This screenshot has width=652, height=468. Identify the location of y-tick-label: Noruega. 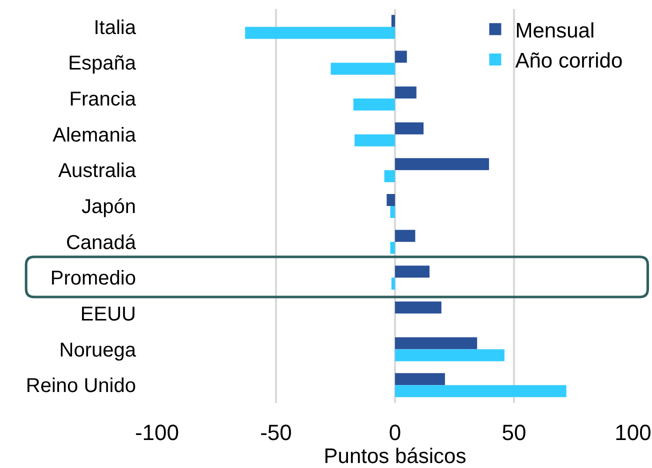
(98, 350).